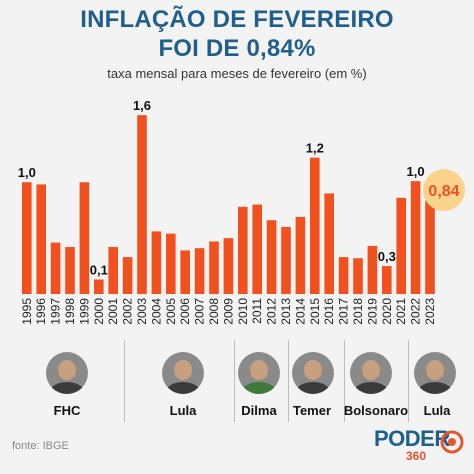 Image resolution: width=474 pixels, height=474 pixels. I want to click on data-label: 0,3, so click(387, 256).